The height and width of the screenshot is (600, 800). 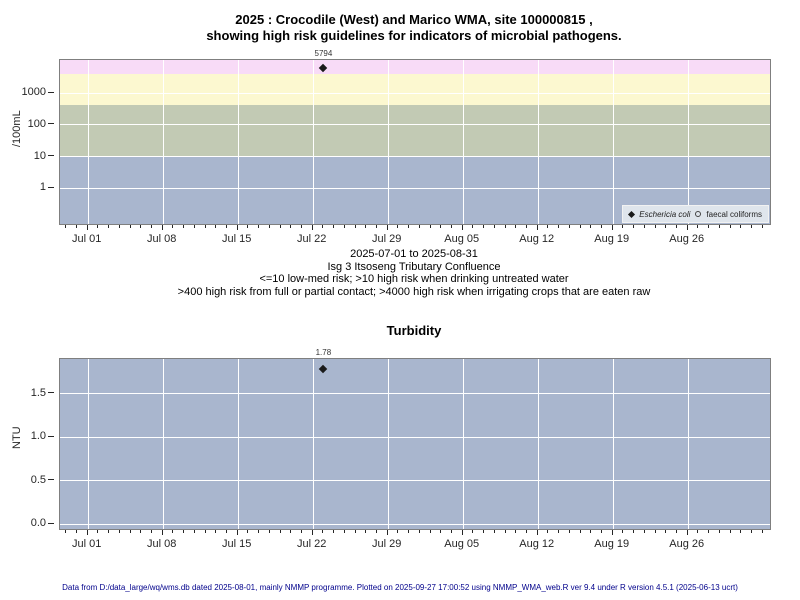 What do you see at coordinates (414, 266) in the screenshot?
I see `caption-site-name: Isg 3 Itsoseng Tributary Confluence` at bounding box center [414, 266].